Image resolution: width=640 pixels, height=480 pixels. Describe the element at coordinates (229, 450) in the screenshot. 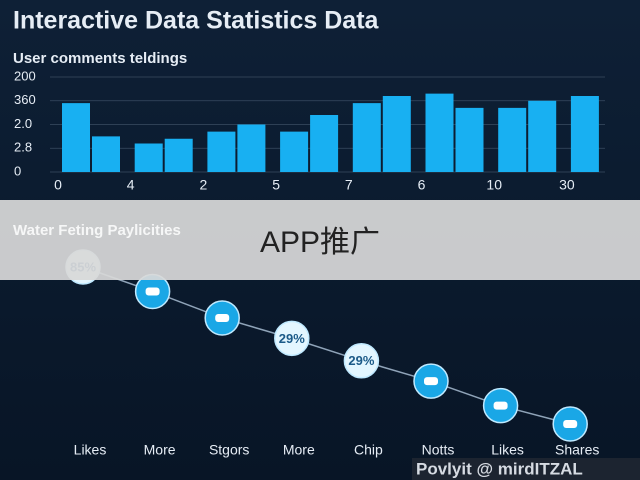

I see `x-tick-label: Stgors` at that location.